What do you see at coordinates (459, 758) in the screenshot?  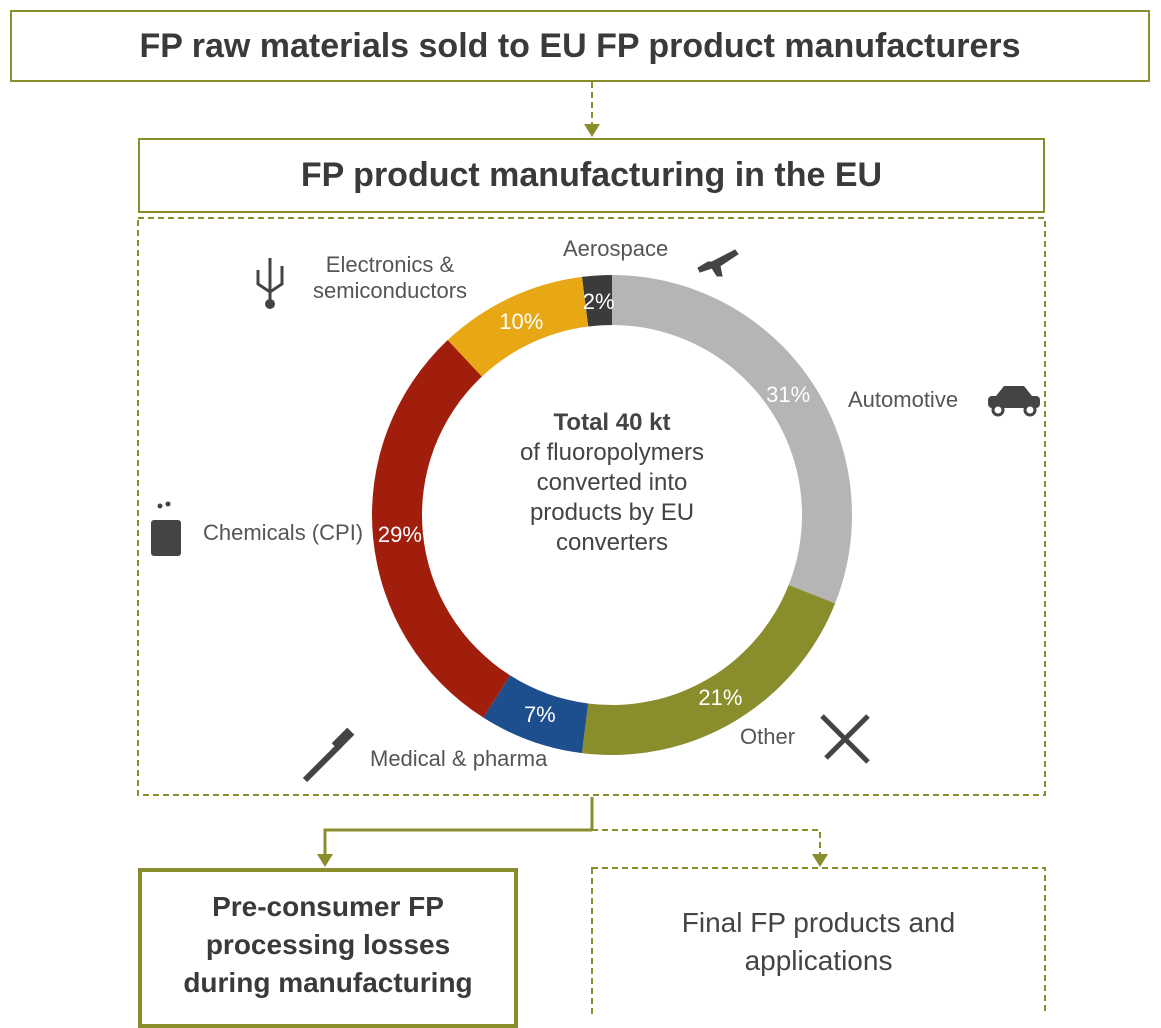 I see `category-label: Medical & pharma` at bounding box center [459, 758].